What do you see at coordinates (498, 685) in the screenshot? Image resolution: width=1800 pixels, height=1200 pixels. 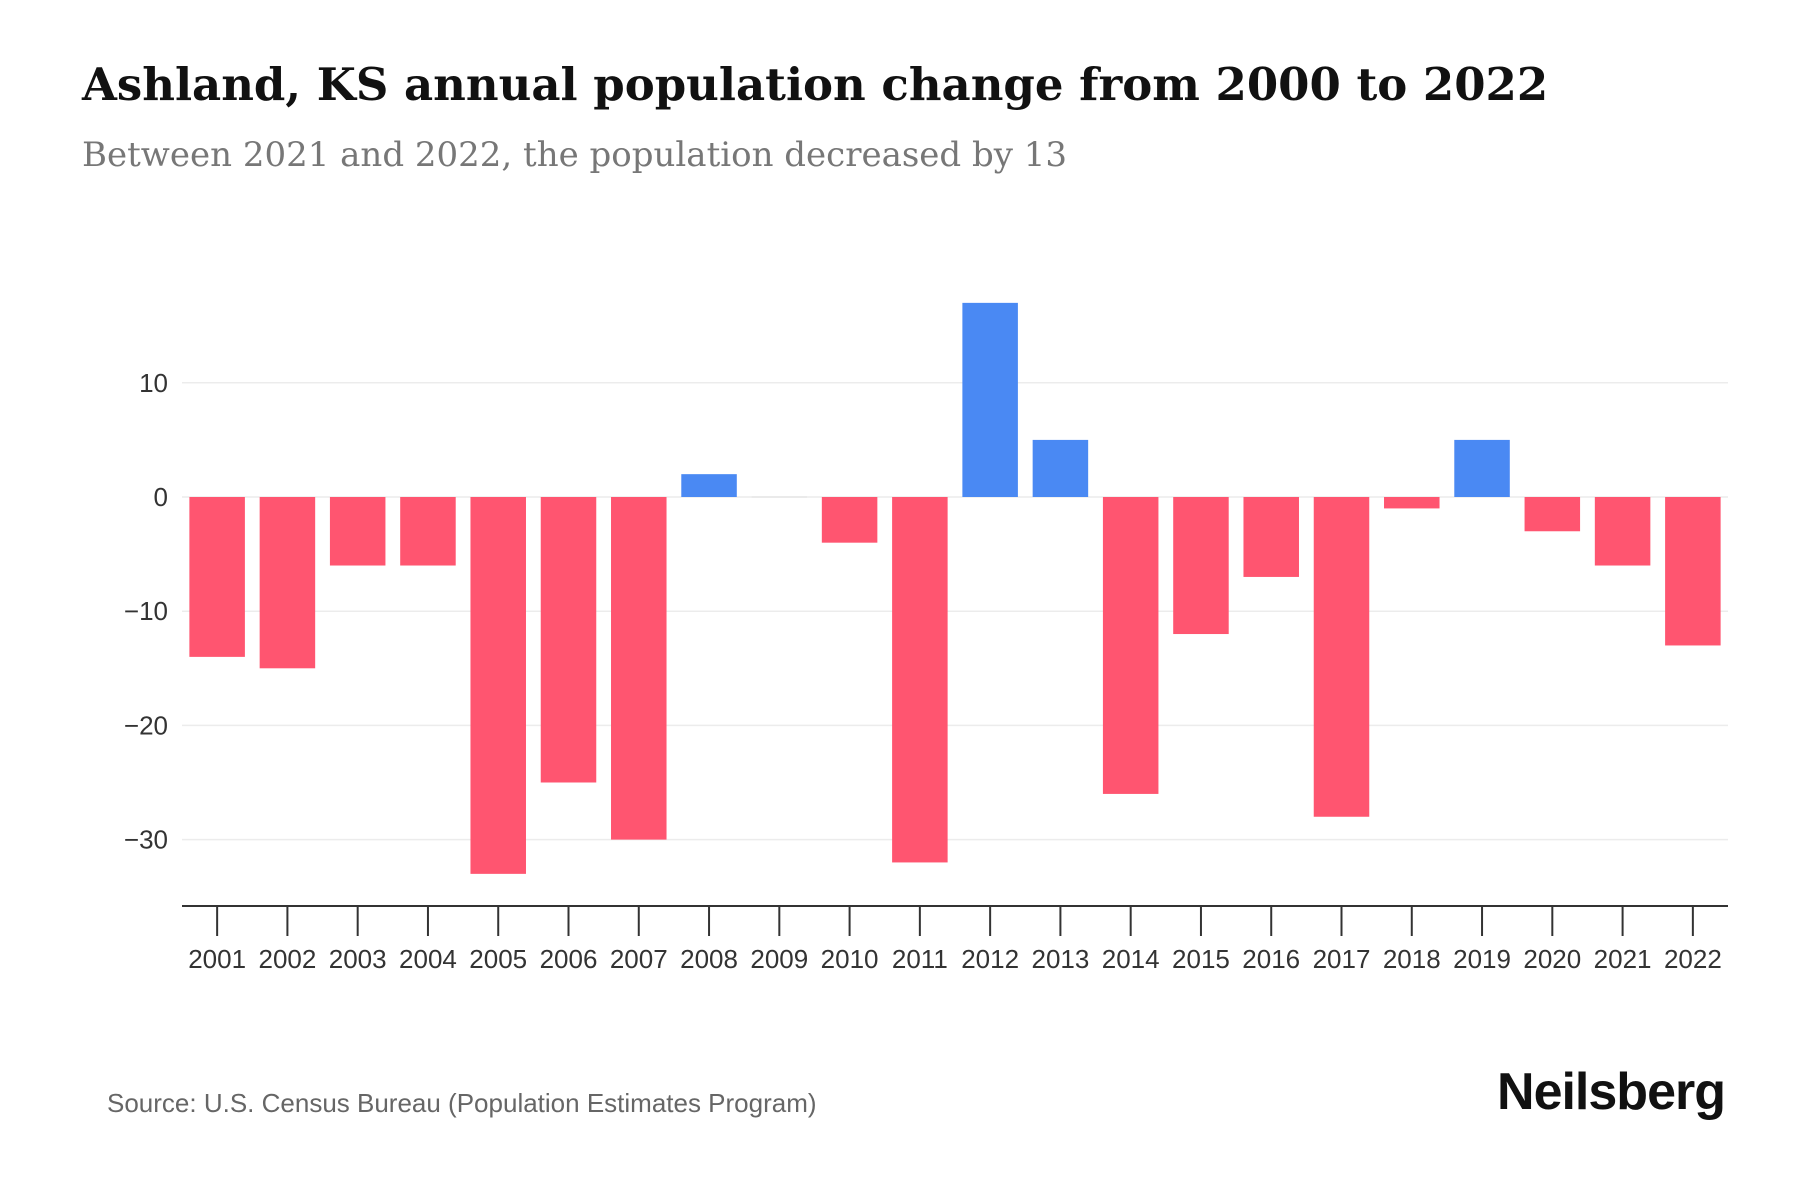 I see `bar-2005` at bounding box center [498, 685].